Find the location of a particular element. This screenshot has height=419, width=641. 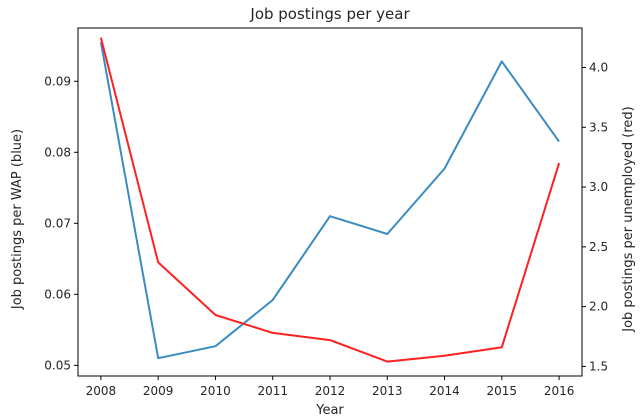

x-tick-label: 2015 is located at coordinates (502, 391).